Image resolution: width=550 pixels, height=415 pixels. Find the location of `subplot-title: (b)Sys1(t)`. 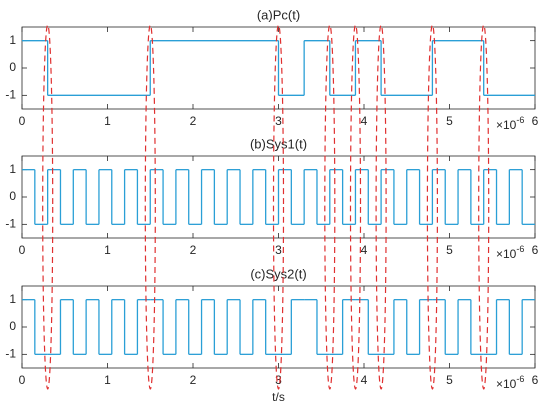

subplot-title: (b)Sys1(t) is located at coordinates (278, 143).